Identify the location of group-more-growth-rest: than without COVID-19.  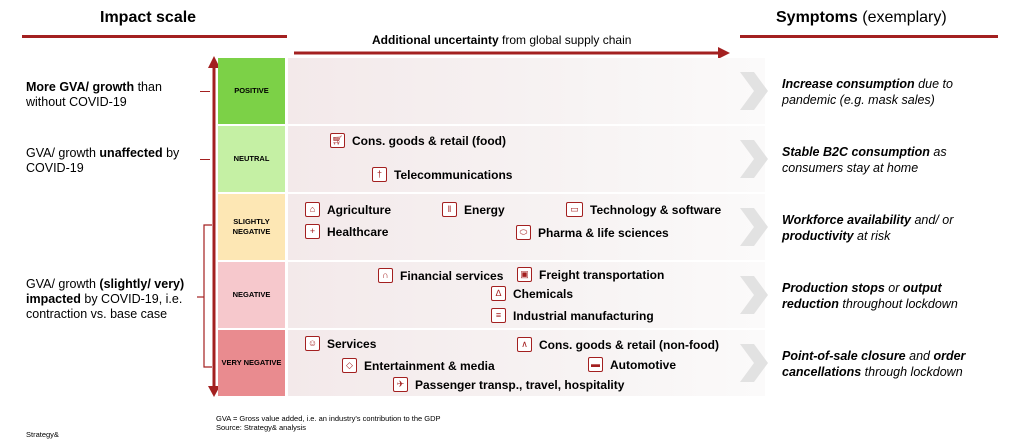
(94, 94).